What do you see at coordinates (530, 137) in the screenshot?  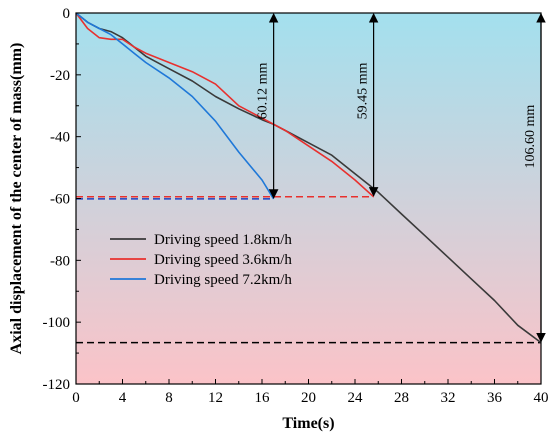 I see `dimension-label: 106.60 mm` at bounding box center [530, 137].